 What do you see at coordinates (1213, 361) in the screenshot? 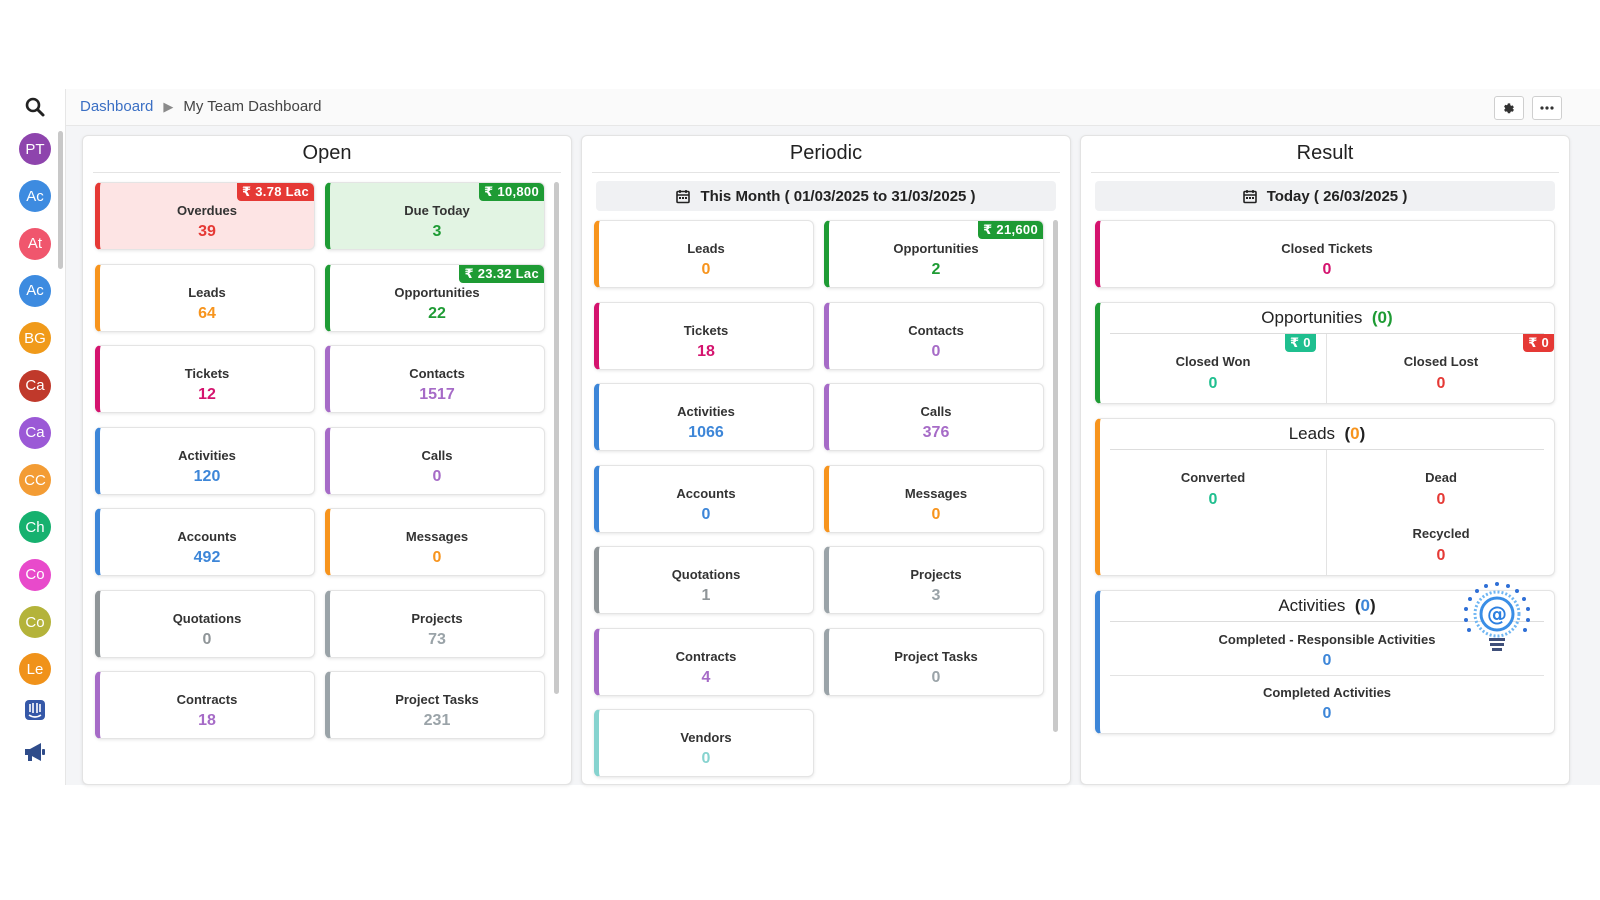
I see `closed-won-label: Closed Won` at bounding box center [1213, 361].